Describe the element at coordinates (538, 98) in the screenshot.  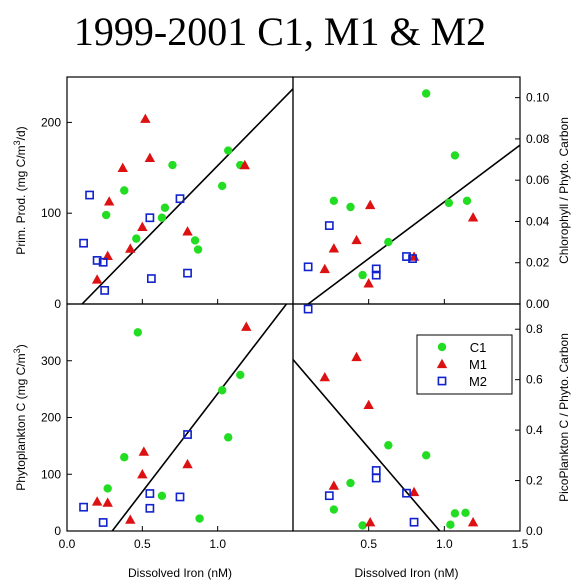
I see `y-tick-label: 0.10` at that location.